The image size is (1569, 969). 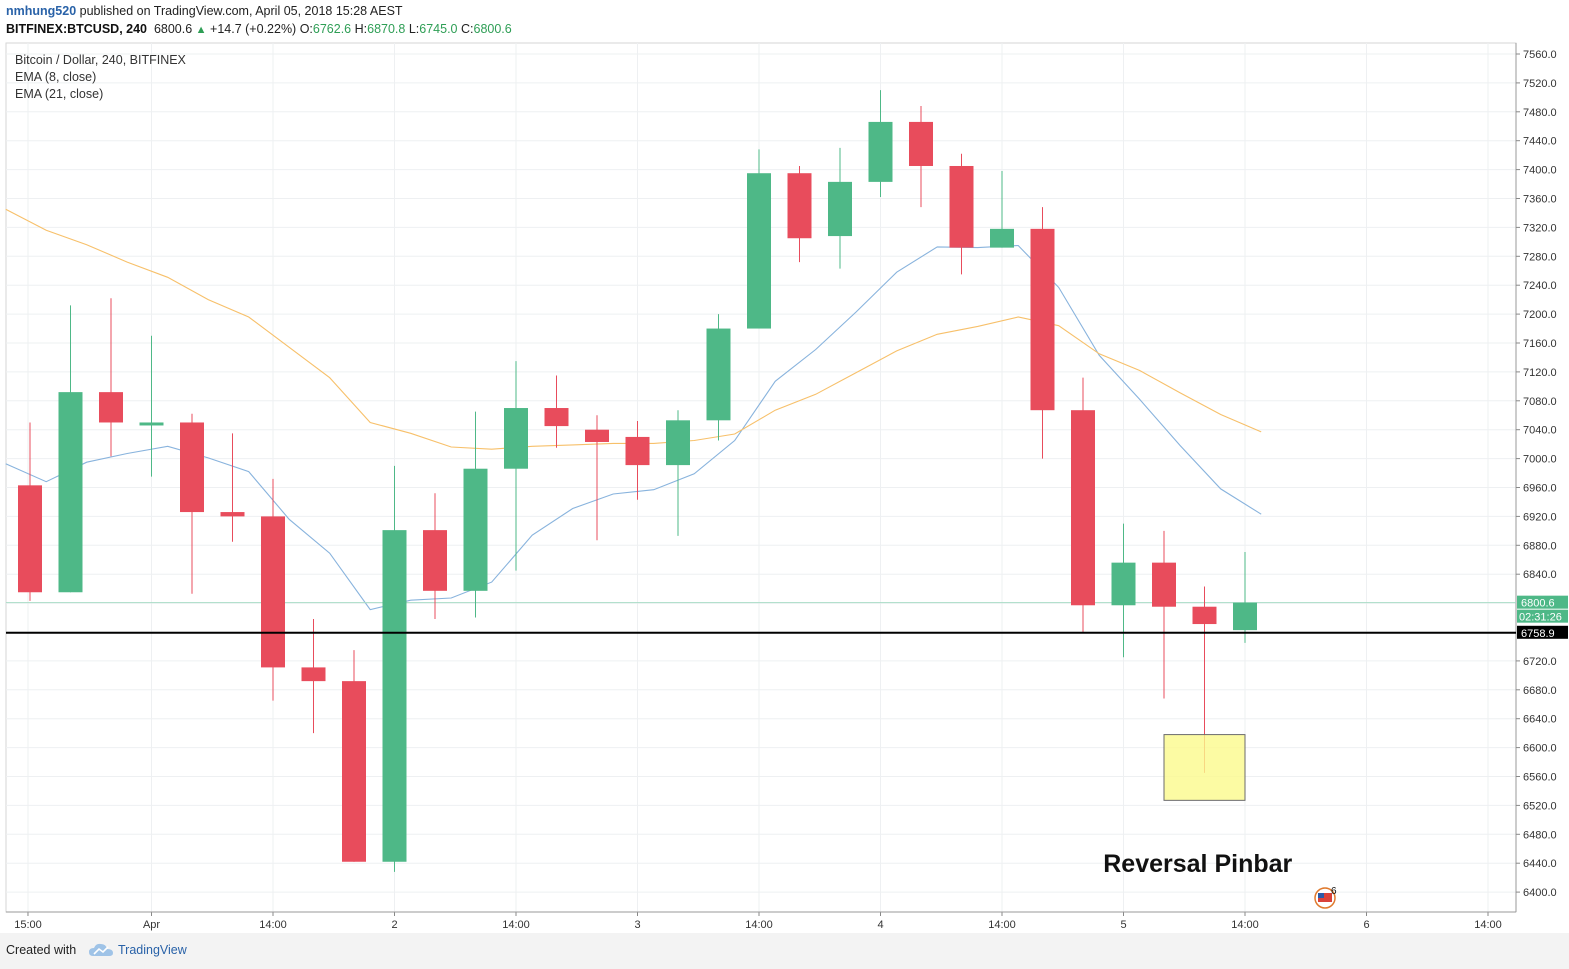 What do you see at coordinates (1540, 142) in the screenshot?
I see `y-tick-label: 7440.0` at bounding box center [1540, 142].